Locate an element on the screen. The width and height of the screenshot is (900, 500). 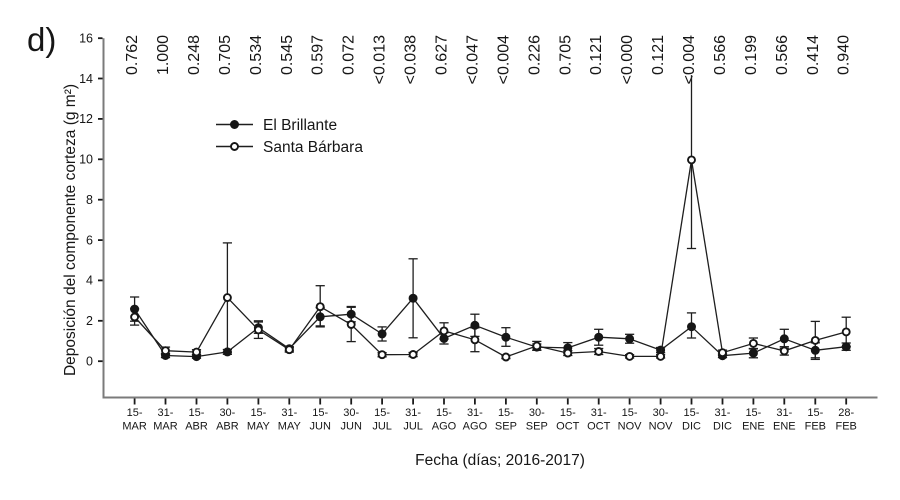
svg-text: El Brillante is located at coordinates (300, 125).